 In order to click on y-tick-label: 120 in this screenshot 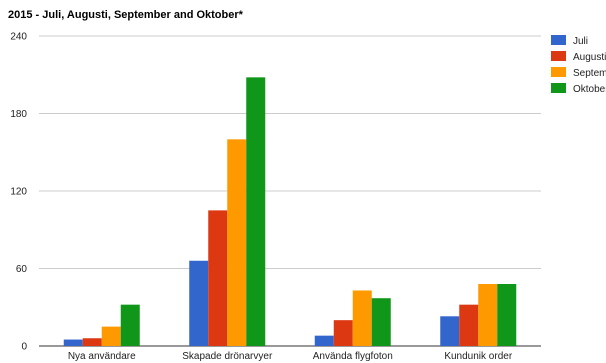, I will do `click(18, 192)`.